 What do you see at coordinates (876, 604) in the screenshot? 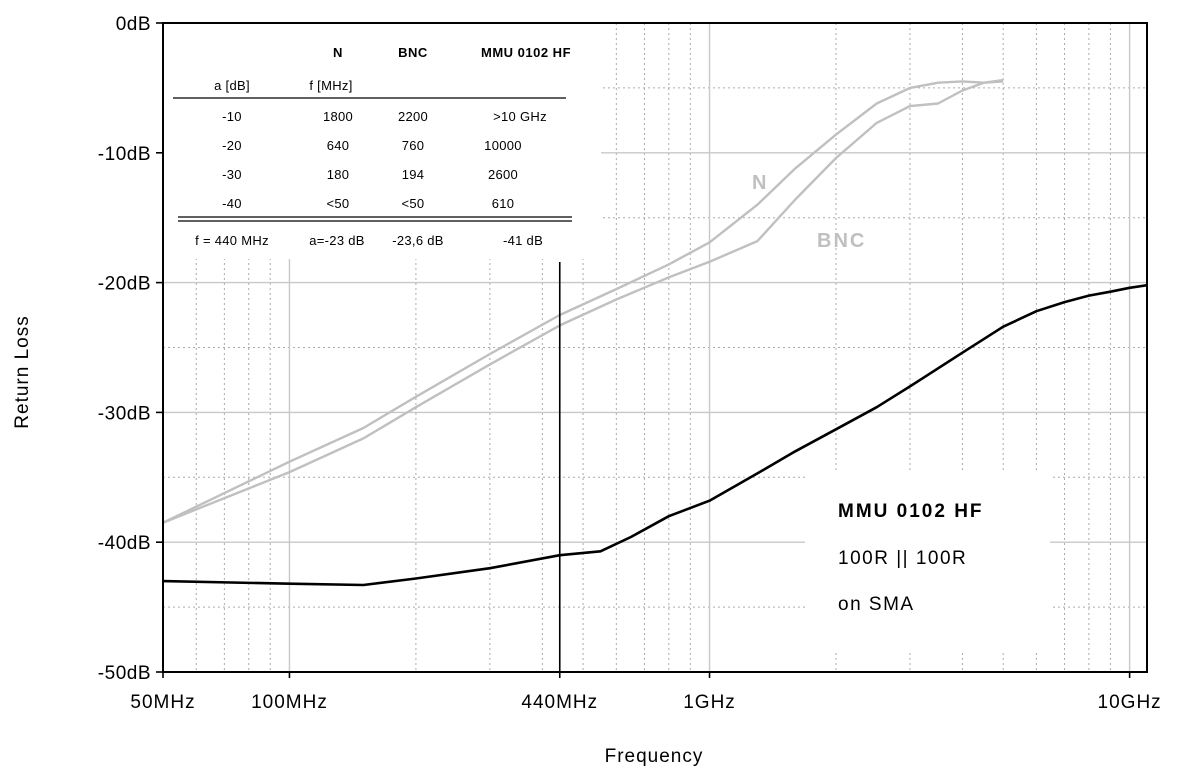
I see `annotation-line-3: on SMA` at bounding box center [876, 604].